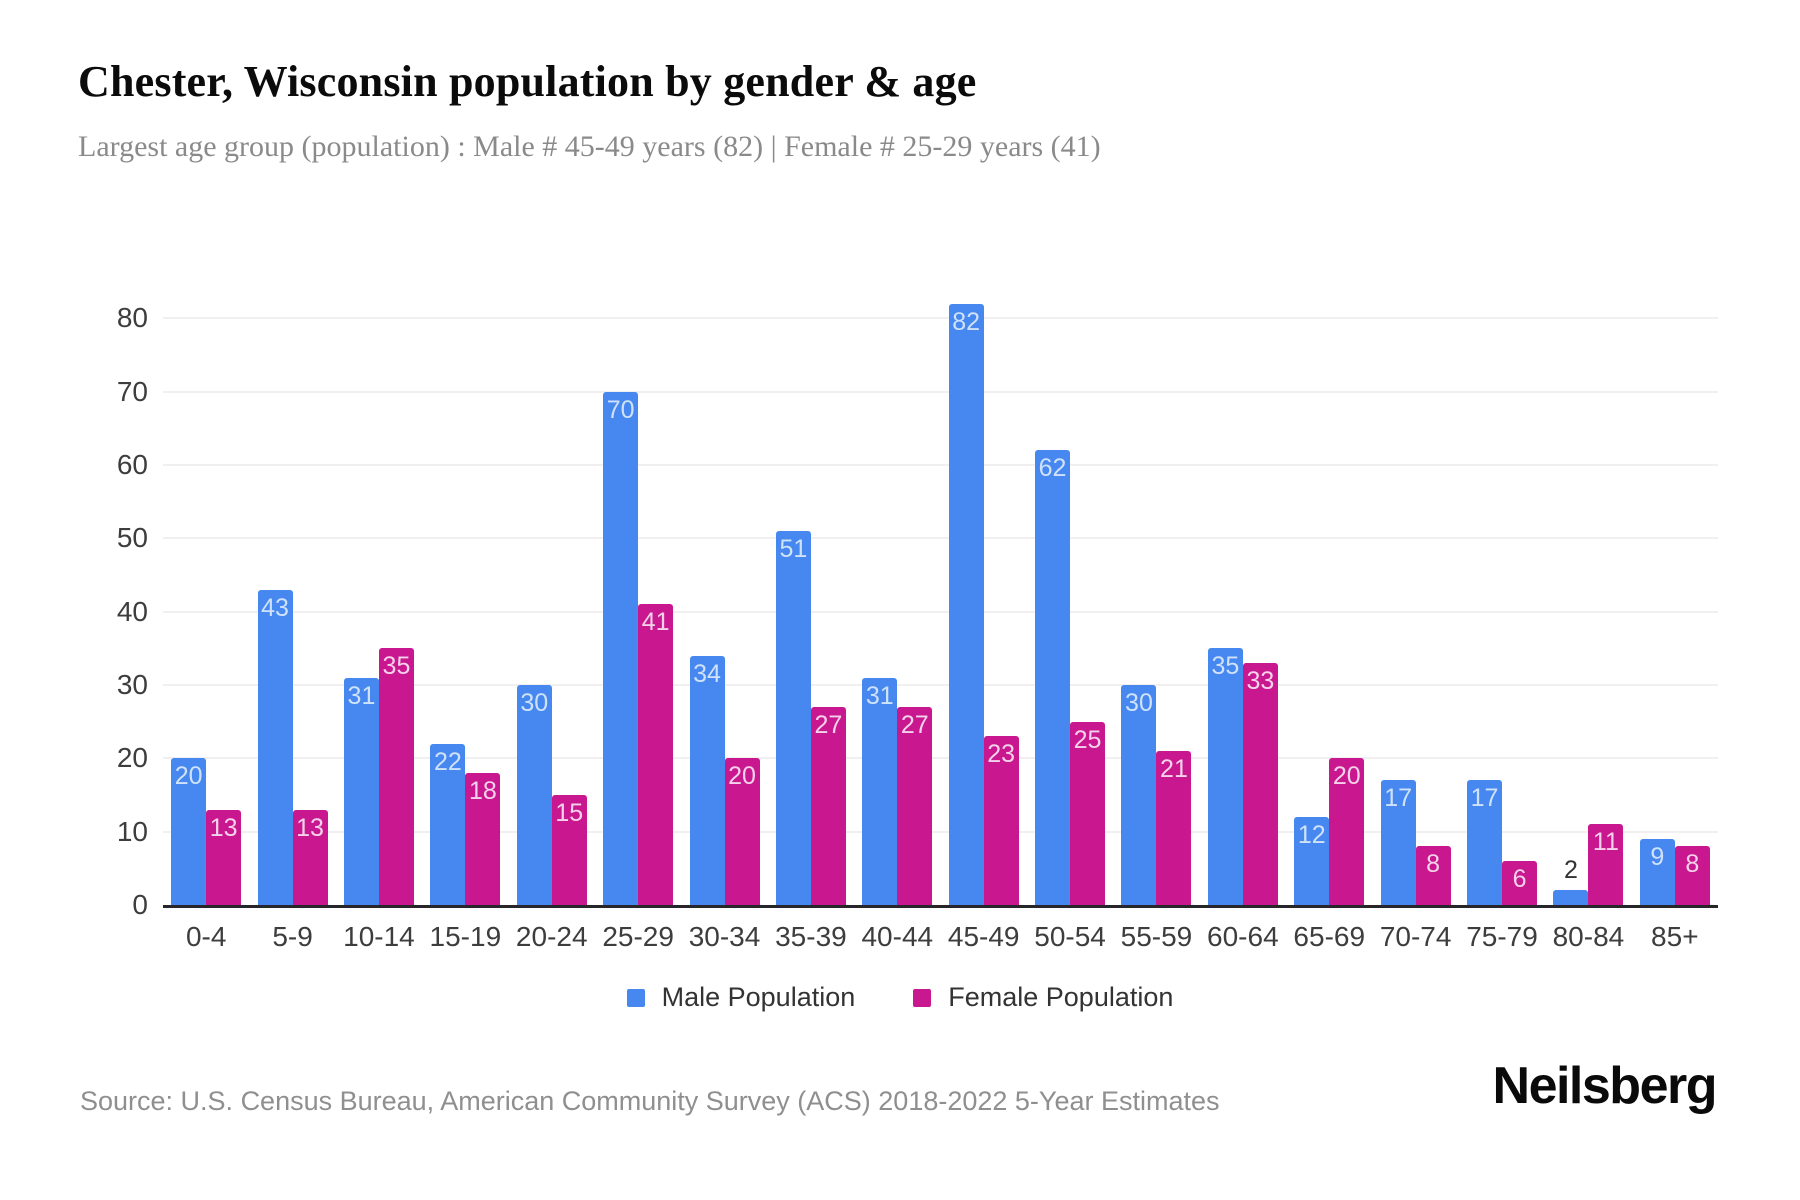 The image size is (1800, 1200). What do you see at coordinates (1571, 575) in the screenshot?
I see `bar-slot: 2` at bounding box center [1571, 575].